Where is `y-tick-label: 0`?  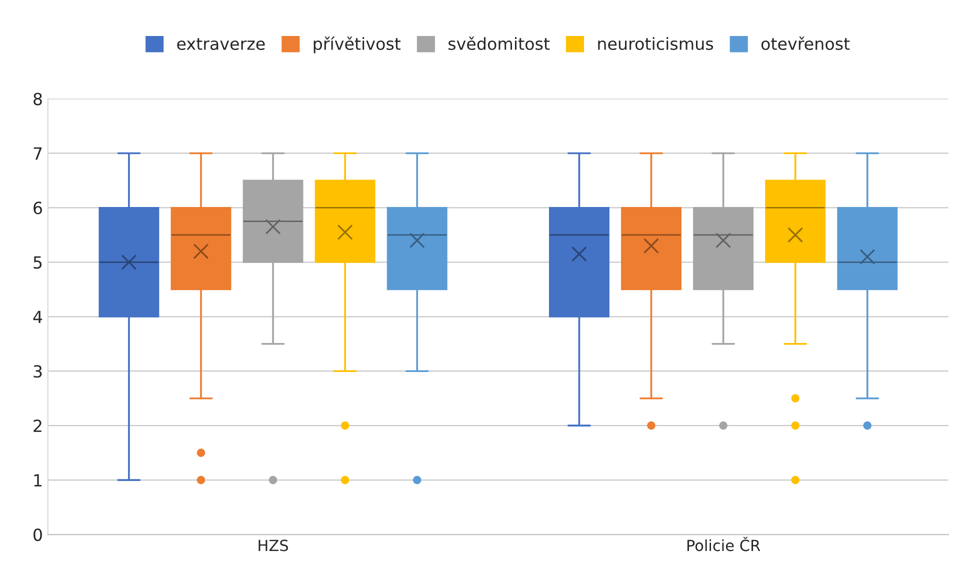 y-tick-label: 0 is located at coordinates (38, 535).